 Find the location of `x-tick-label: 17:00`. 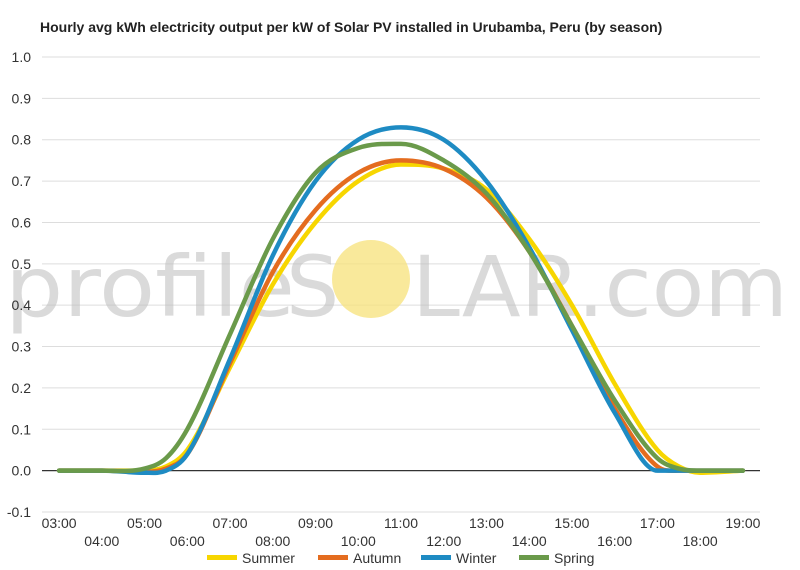

x-tick-label: 17:00 is located at coordinates (657, 523).